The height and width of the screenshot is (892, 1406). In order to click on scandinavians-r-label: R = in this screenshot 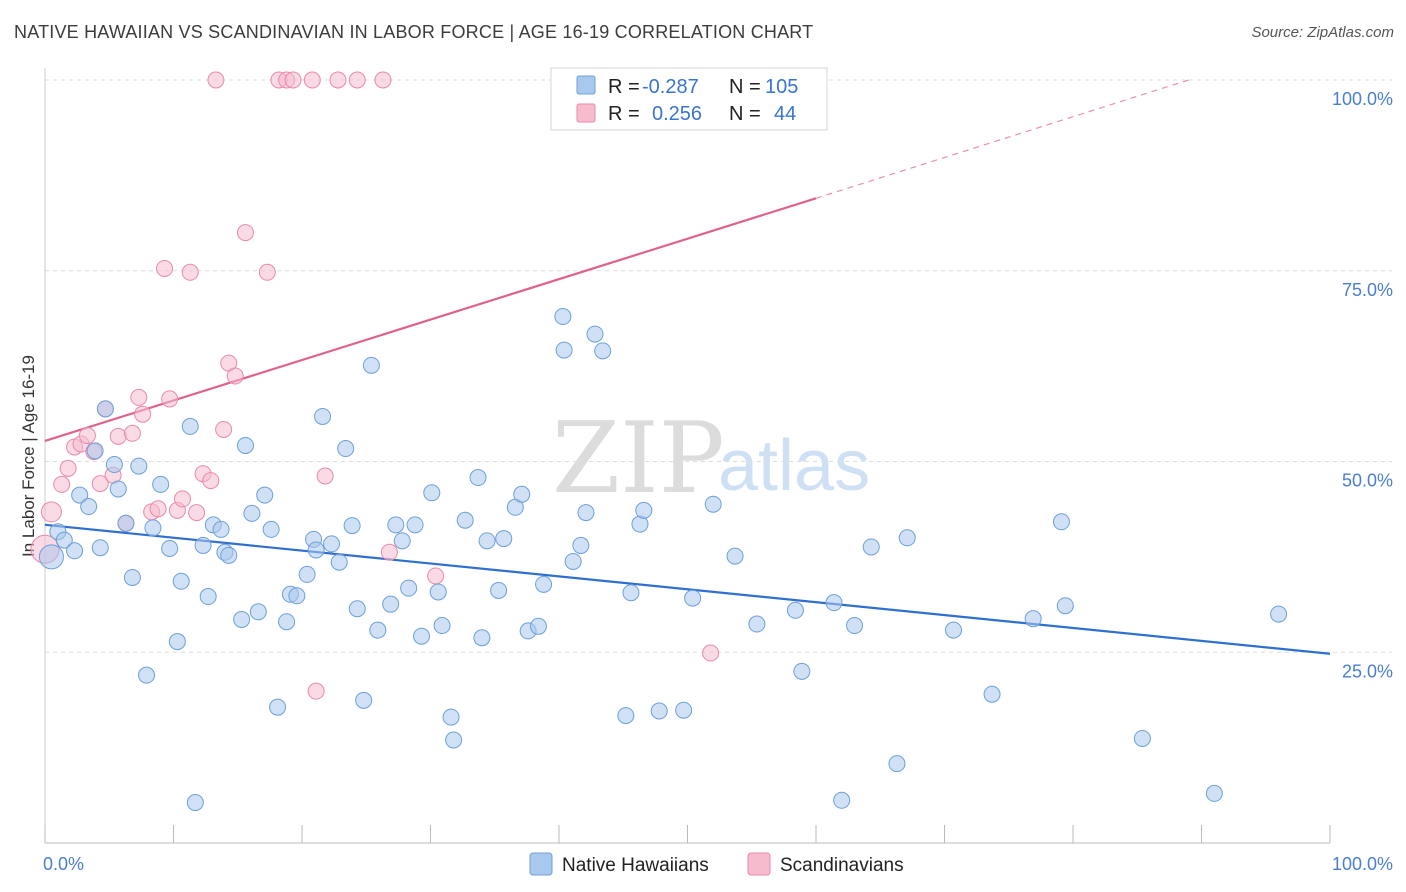, I will do `click(624, 114)`.